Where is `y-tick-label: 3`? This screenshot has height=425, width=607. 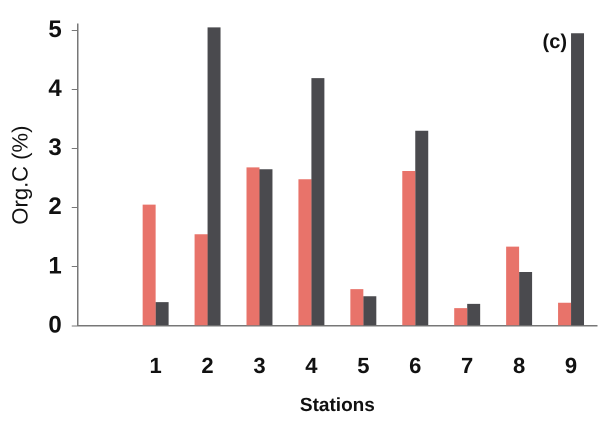 y-tick-label: 3 is located at coordinates (55, 148).